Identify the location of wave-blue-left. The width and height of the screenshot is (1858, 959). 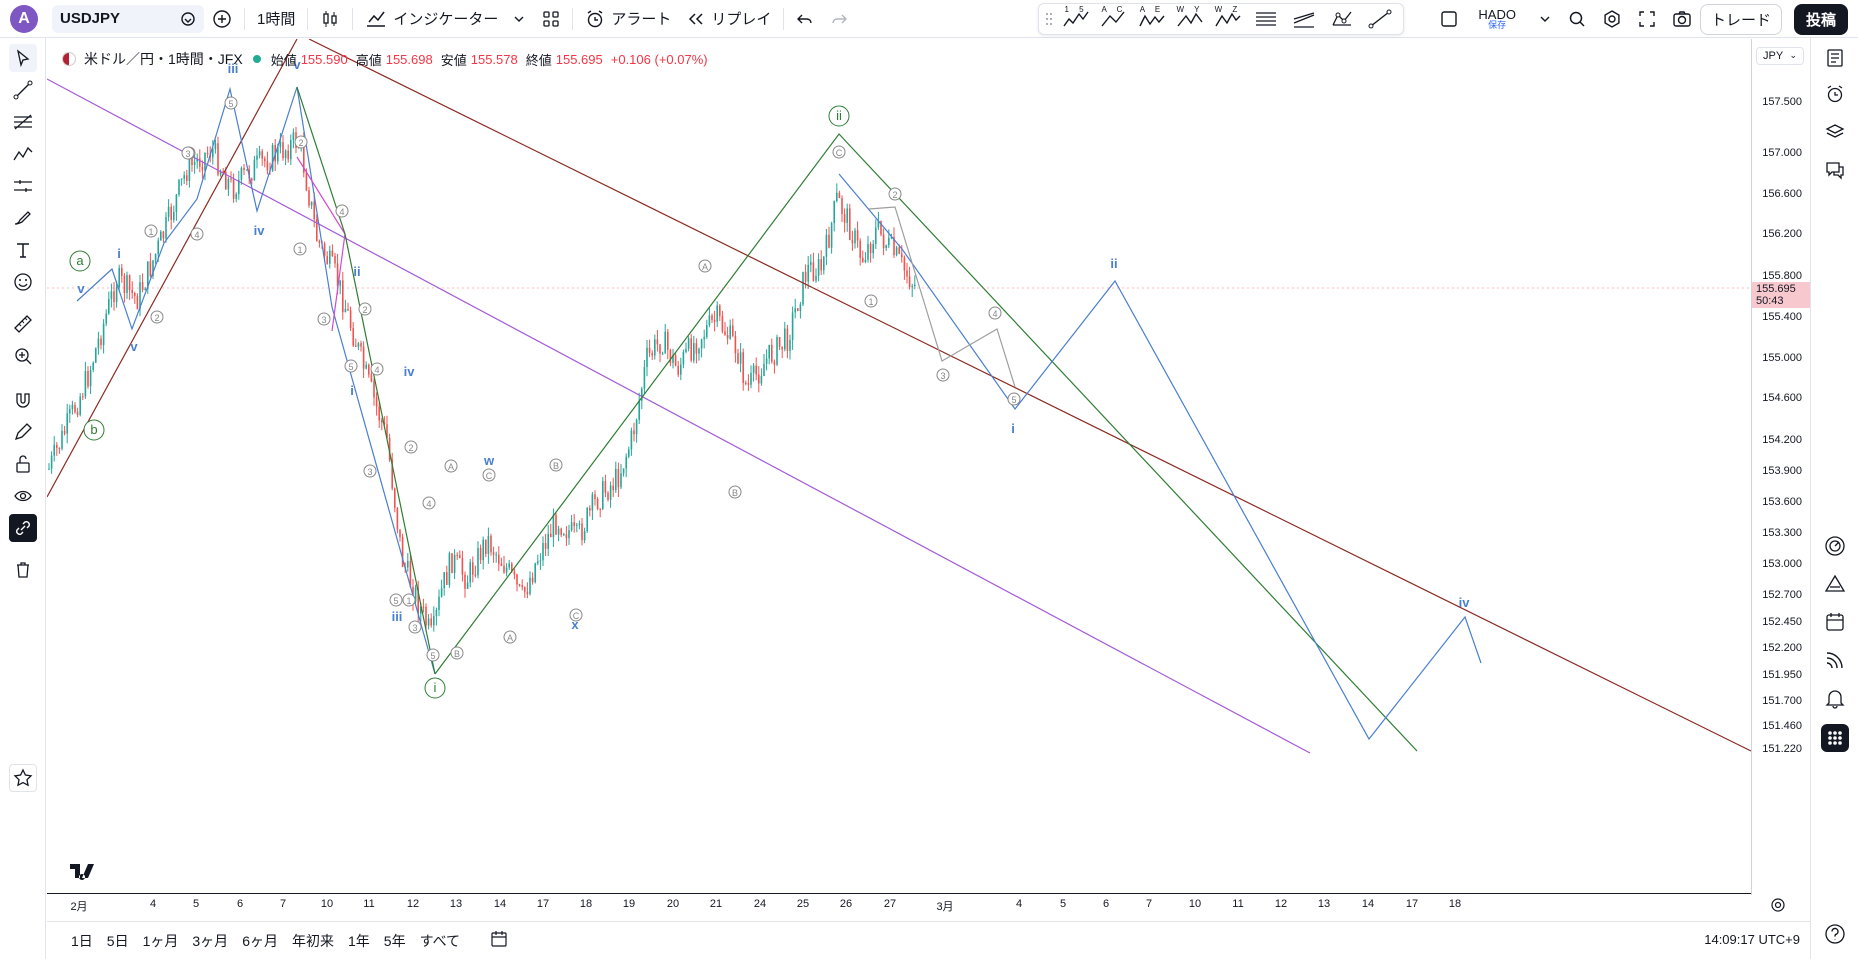
(256, 380).